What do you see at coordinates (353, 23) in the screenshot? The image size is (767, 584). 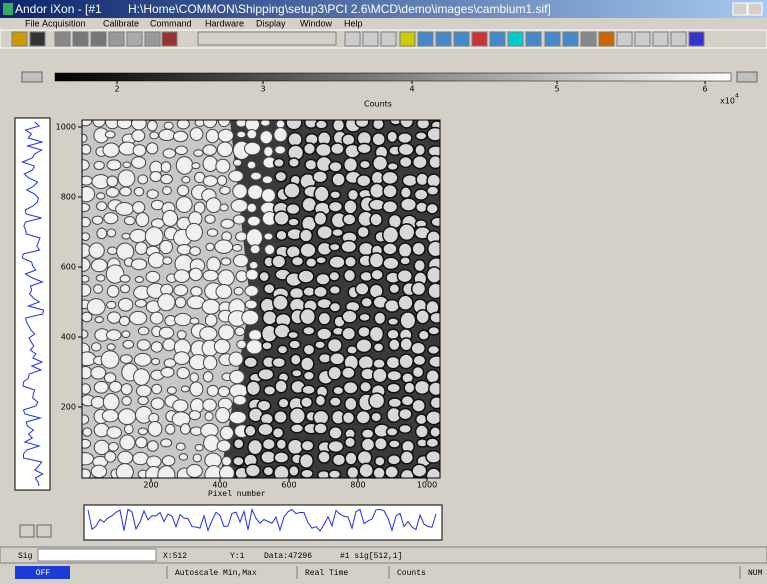 I see `menu-item: Help` at bounding box center [353, 23].